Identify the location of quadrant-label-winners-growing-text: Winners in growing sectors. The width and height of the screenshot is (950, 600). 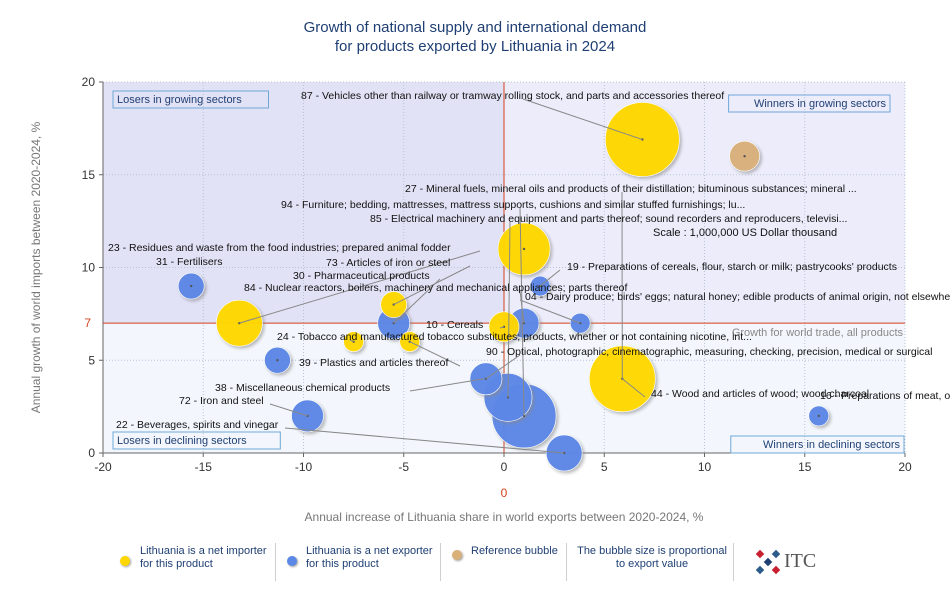
(820, 104).